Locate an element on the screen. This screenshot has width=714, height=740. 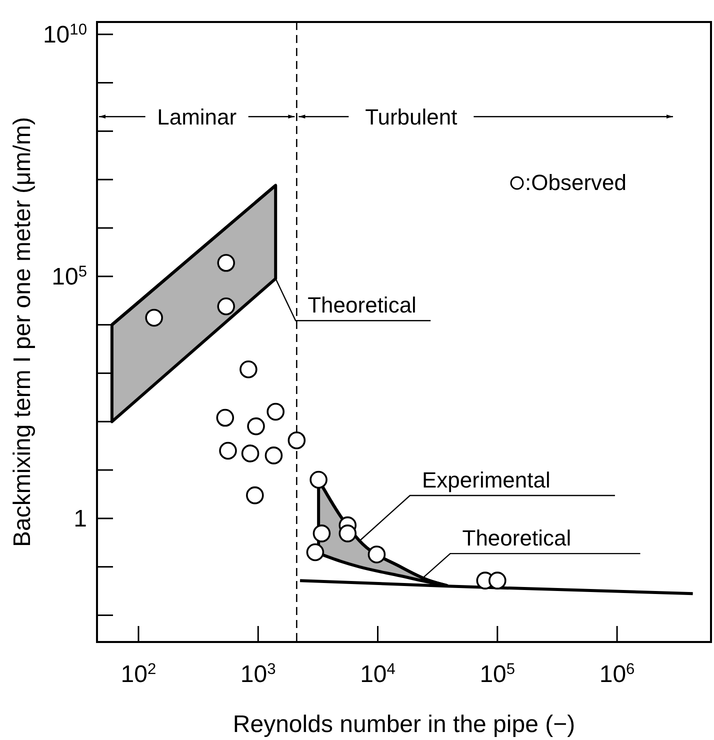
x-tick-label: 10$^{5}$ is located at coordinates (498, 674).